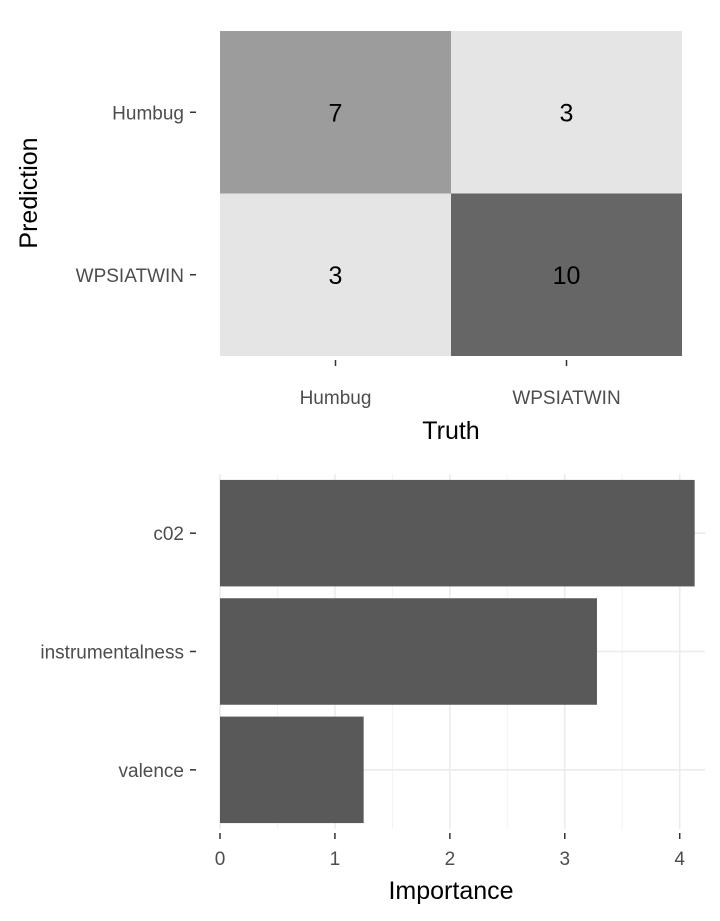 This screenshot has height=921, width=720. I want to click on bar-x-tick-label: 1, so click(335, 859).